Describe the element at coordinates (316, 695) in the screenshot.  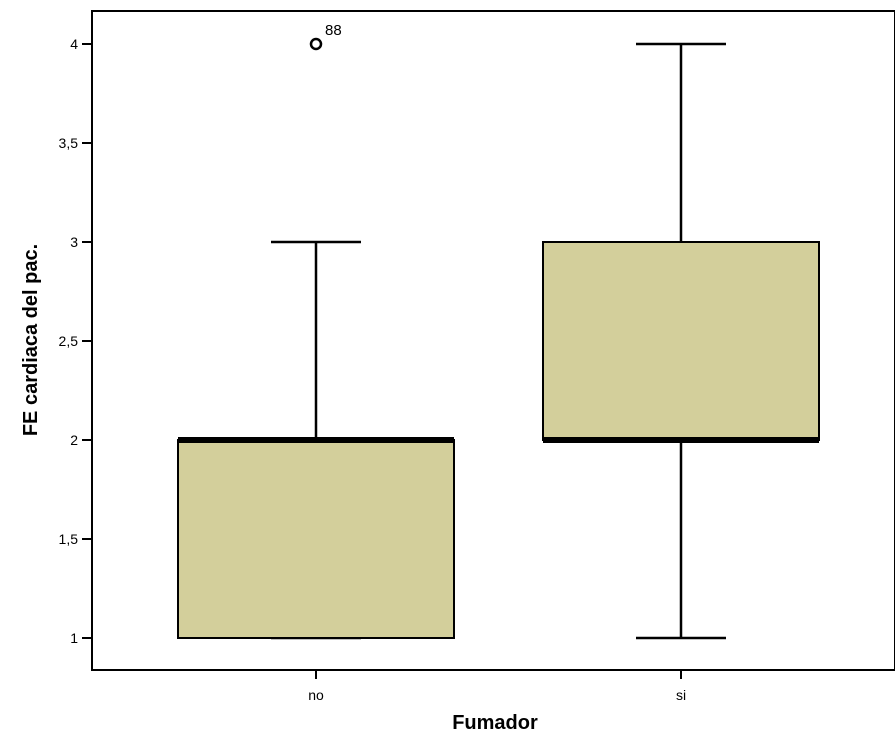
I see `x-tick-label: no` at that location.